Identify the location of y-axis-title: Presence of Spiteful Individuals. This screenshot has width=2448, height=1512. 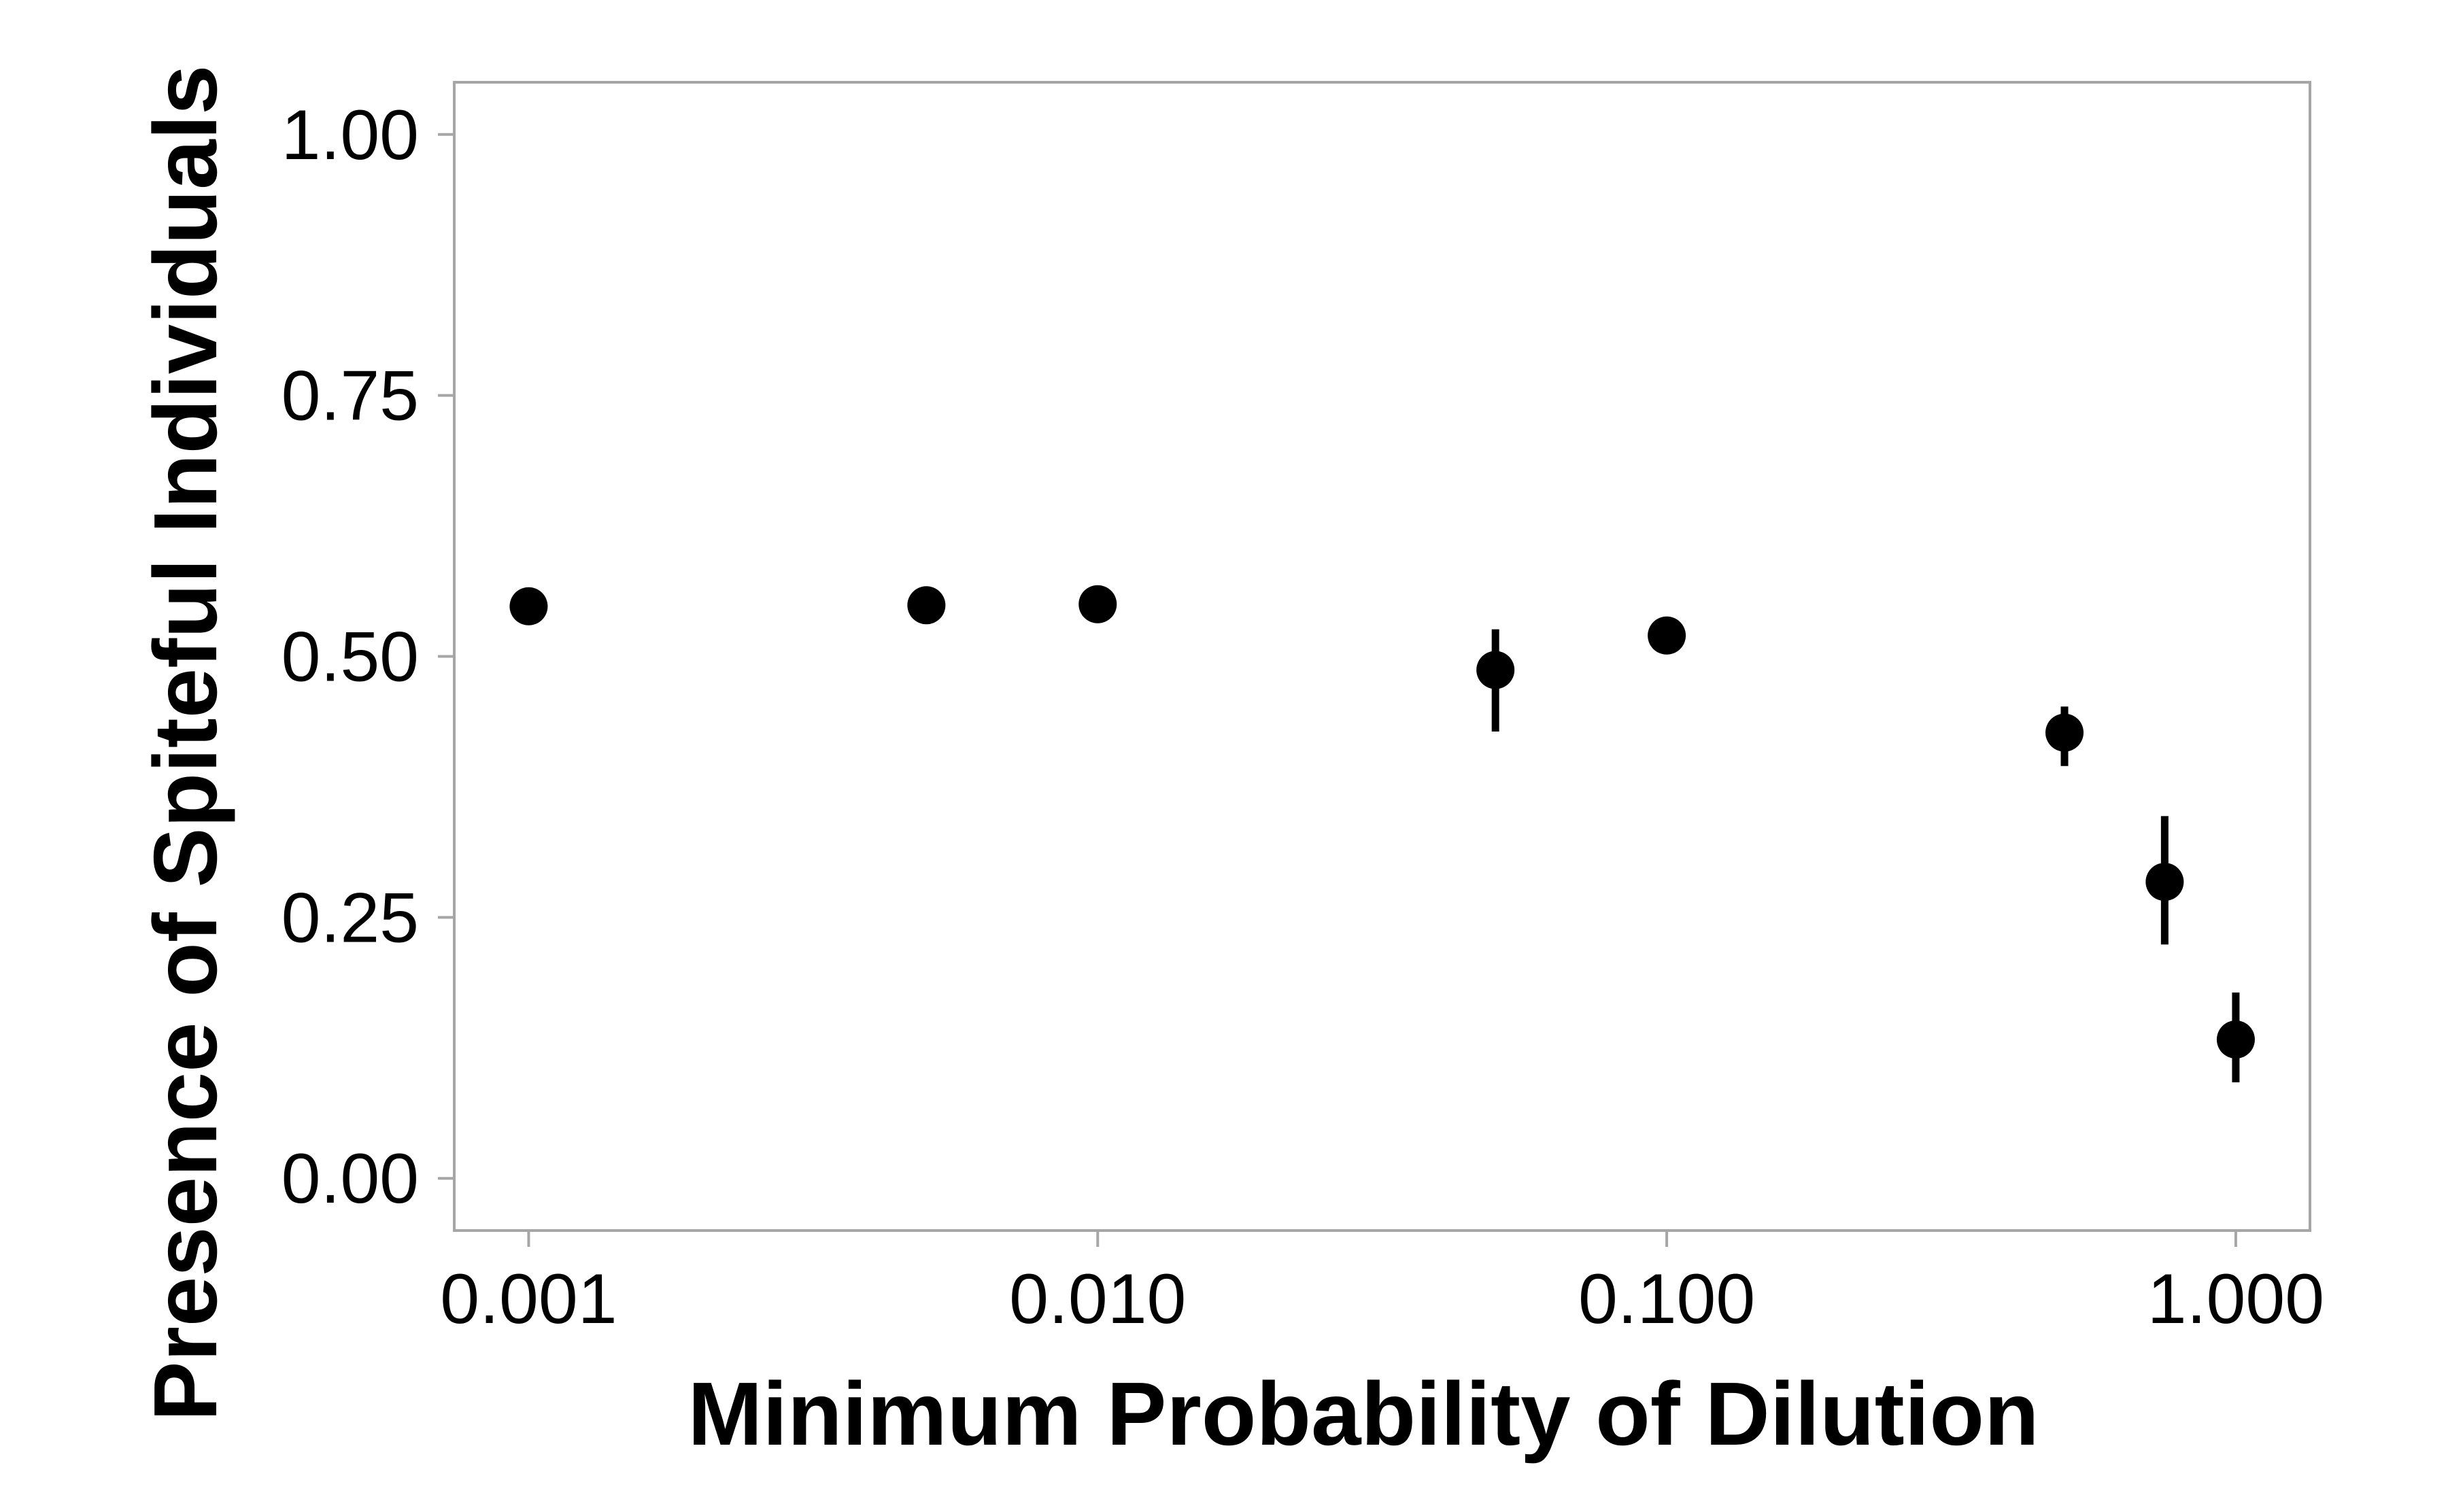
(185, 743).